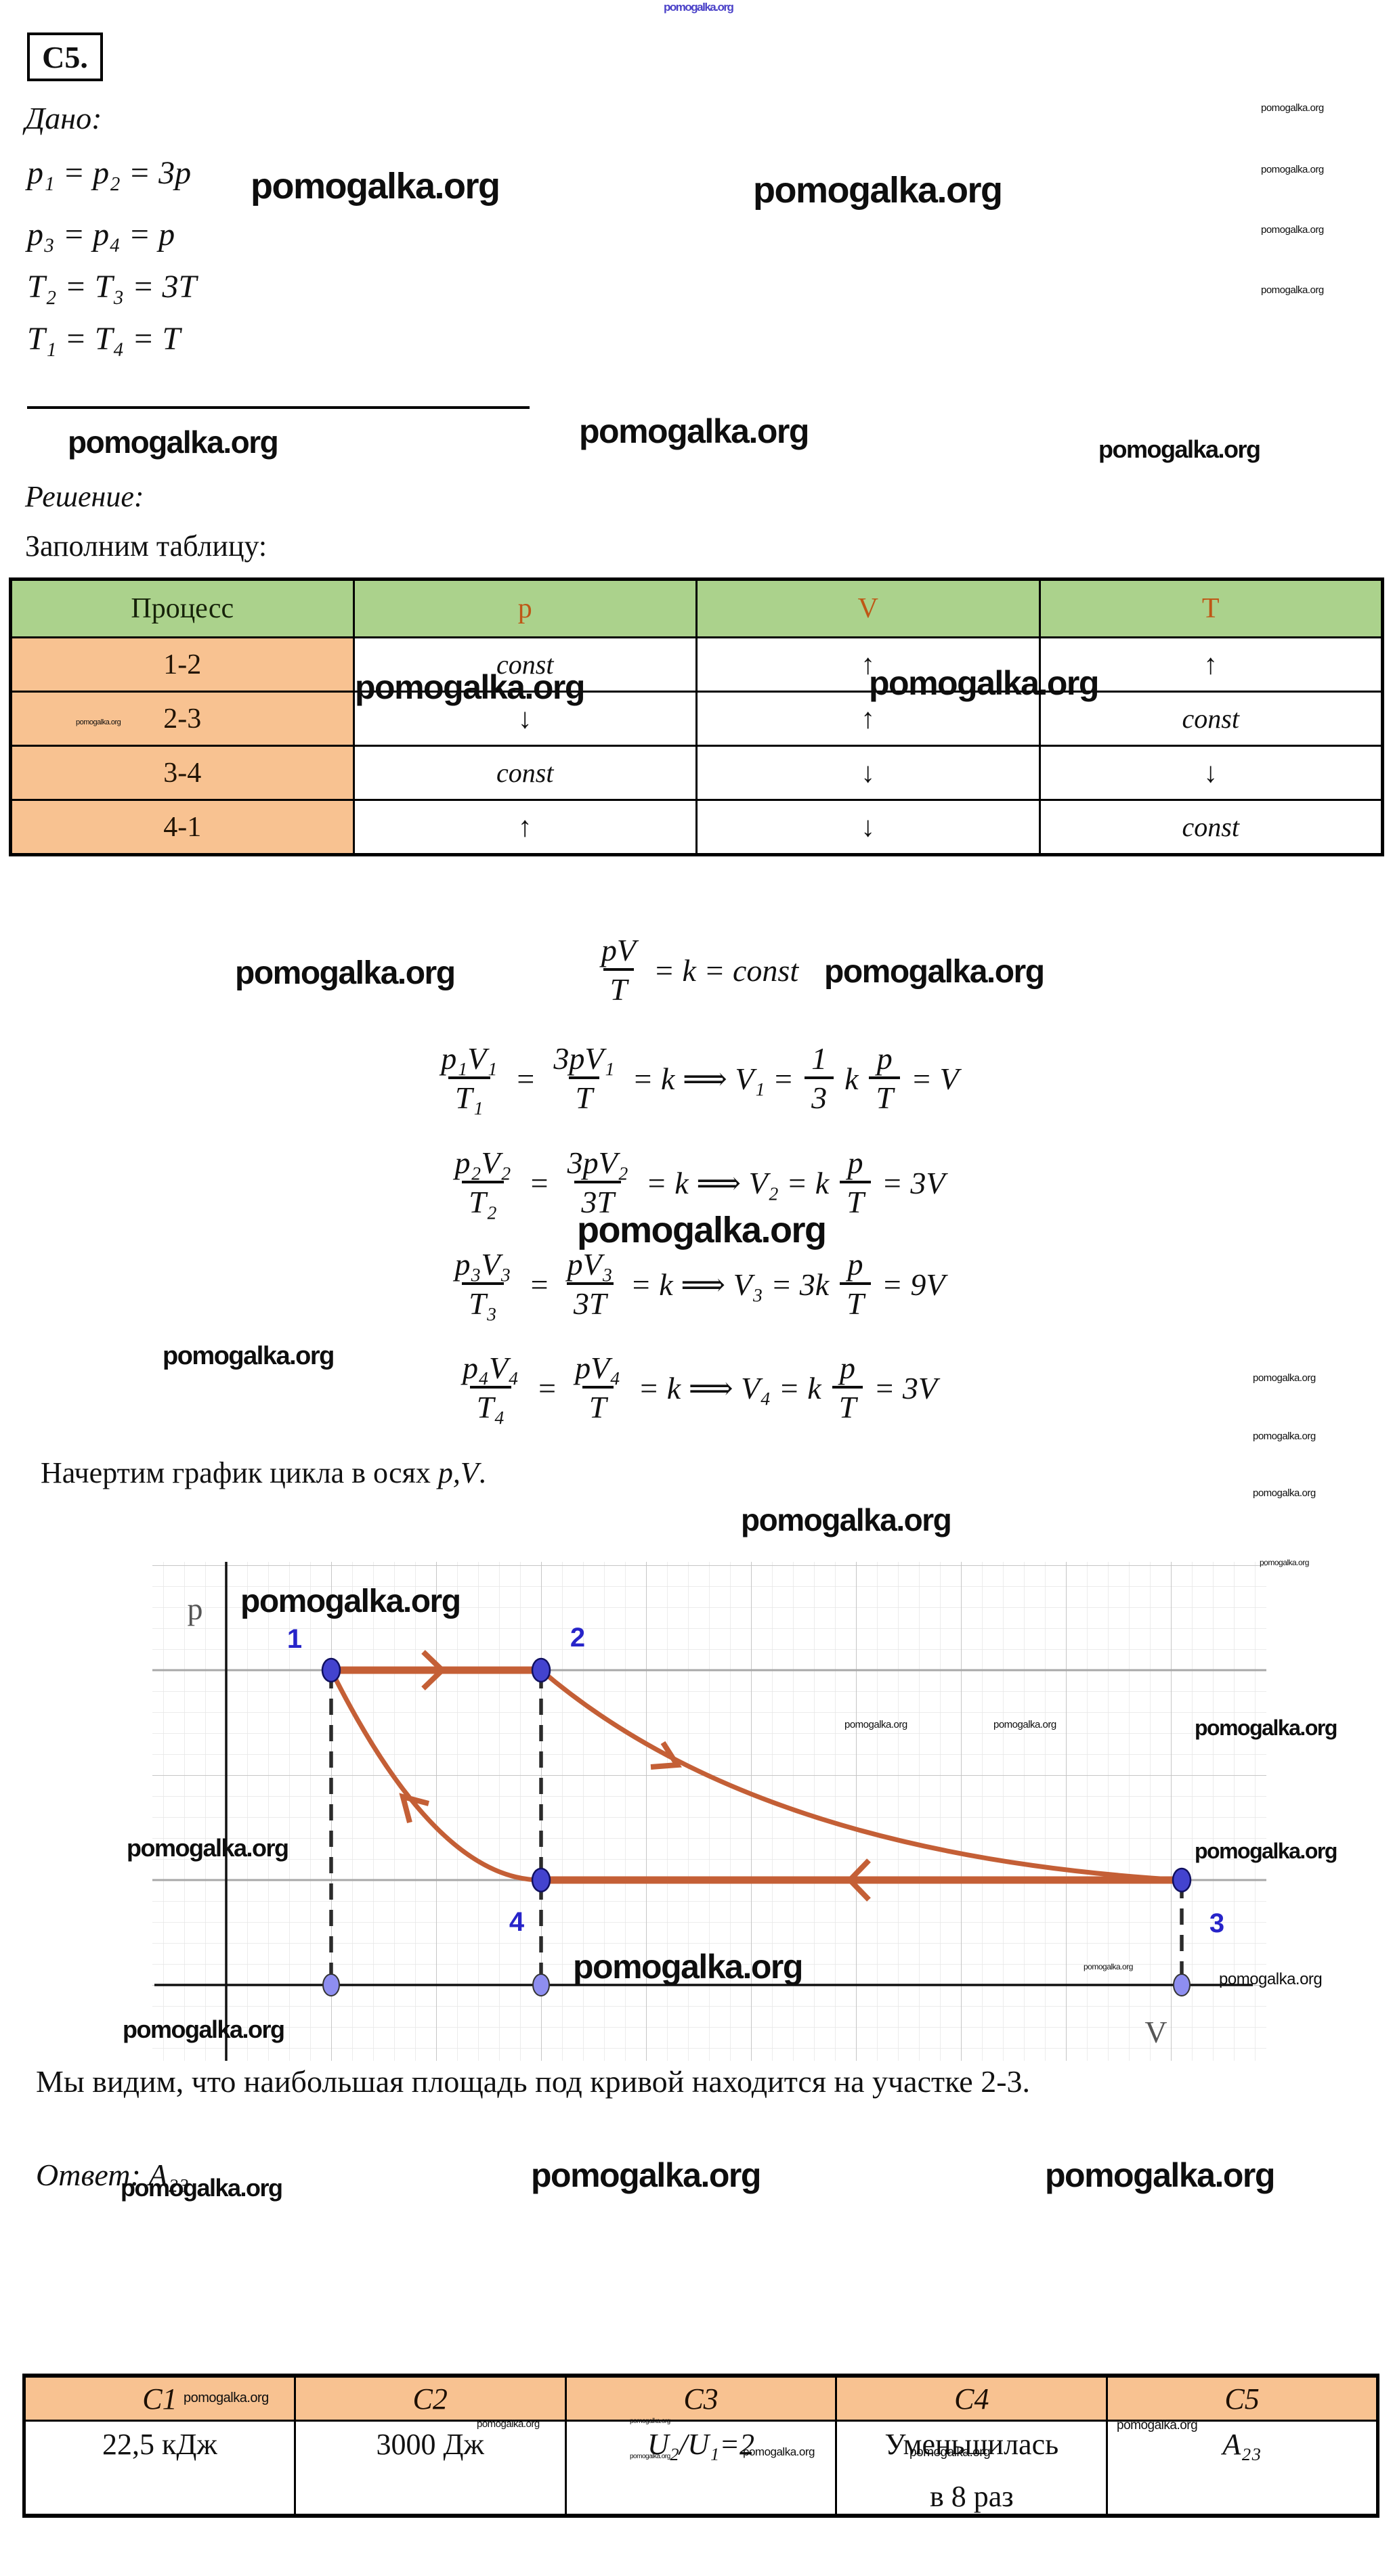  I want to click on denominator: T₂, so click(483, 1200).